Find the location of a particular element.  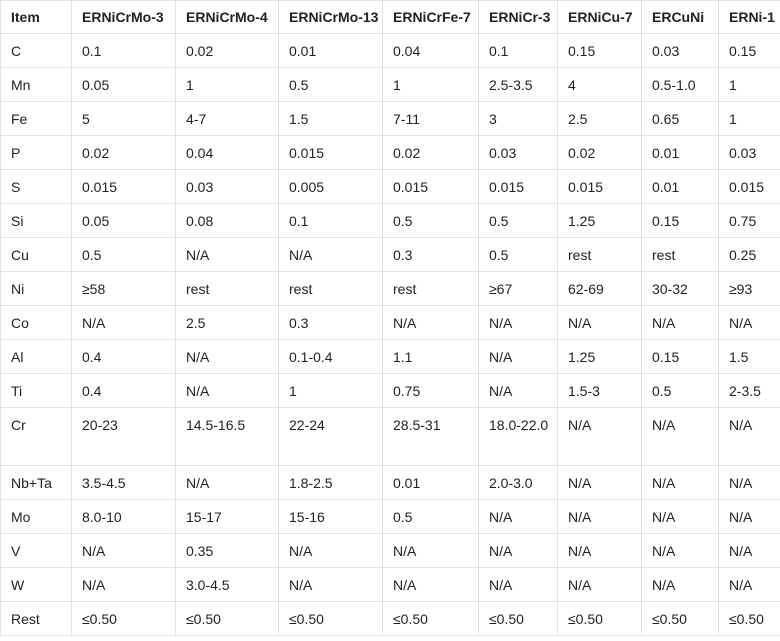

row-label-cell: Mo is located at coordinates (36, 516).